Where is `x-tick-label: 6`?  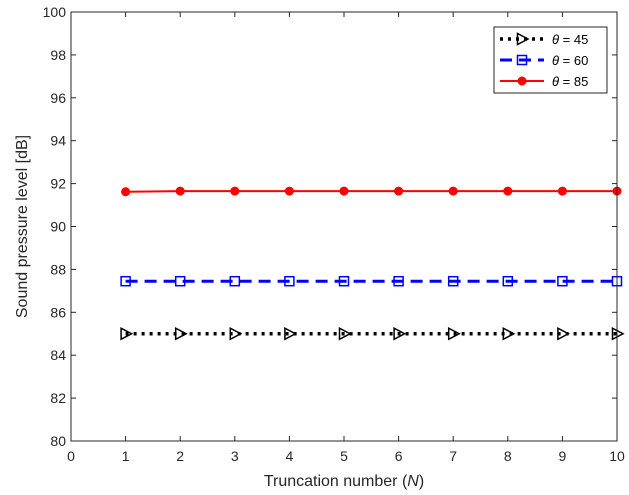 x-tick-label: 6 is located at coordinates (399, 456).